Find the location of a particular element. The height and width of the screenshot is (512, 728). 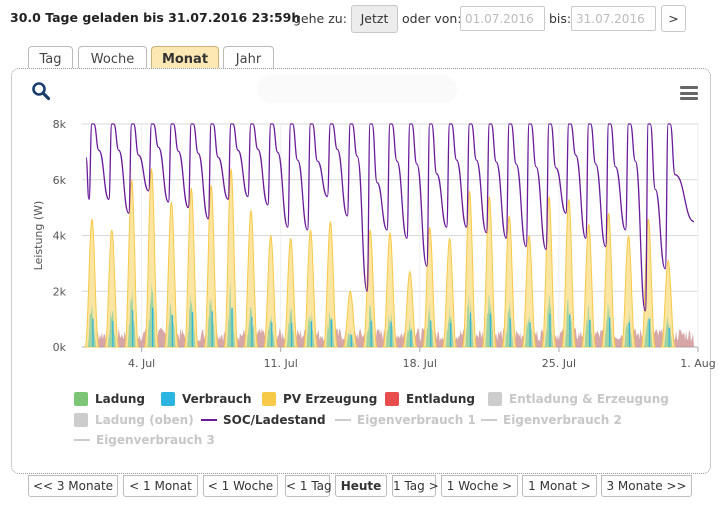

from-date-input is located at coordinates (502, 18).